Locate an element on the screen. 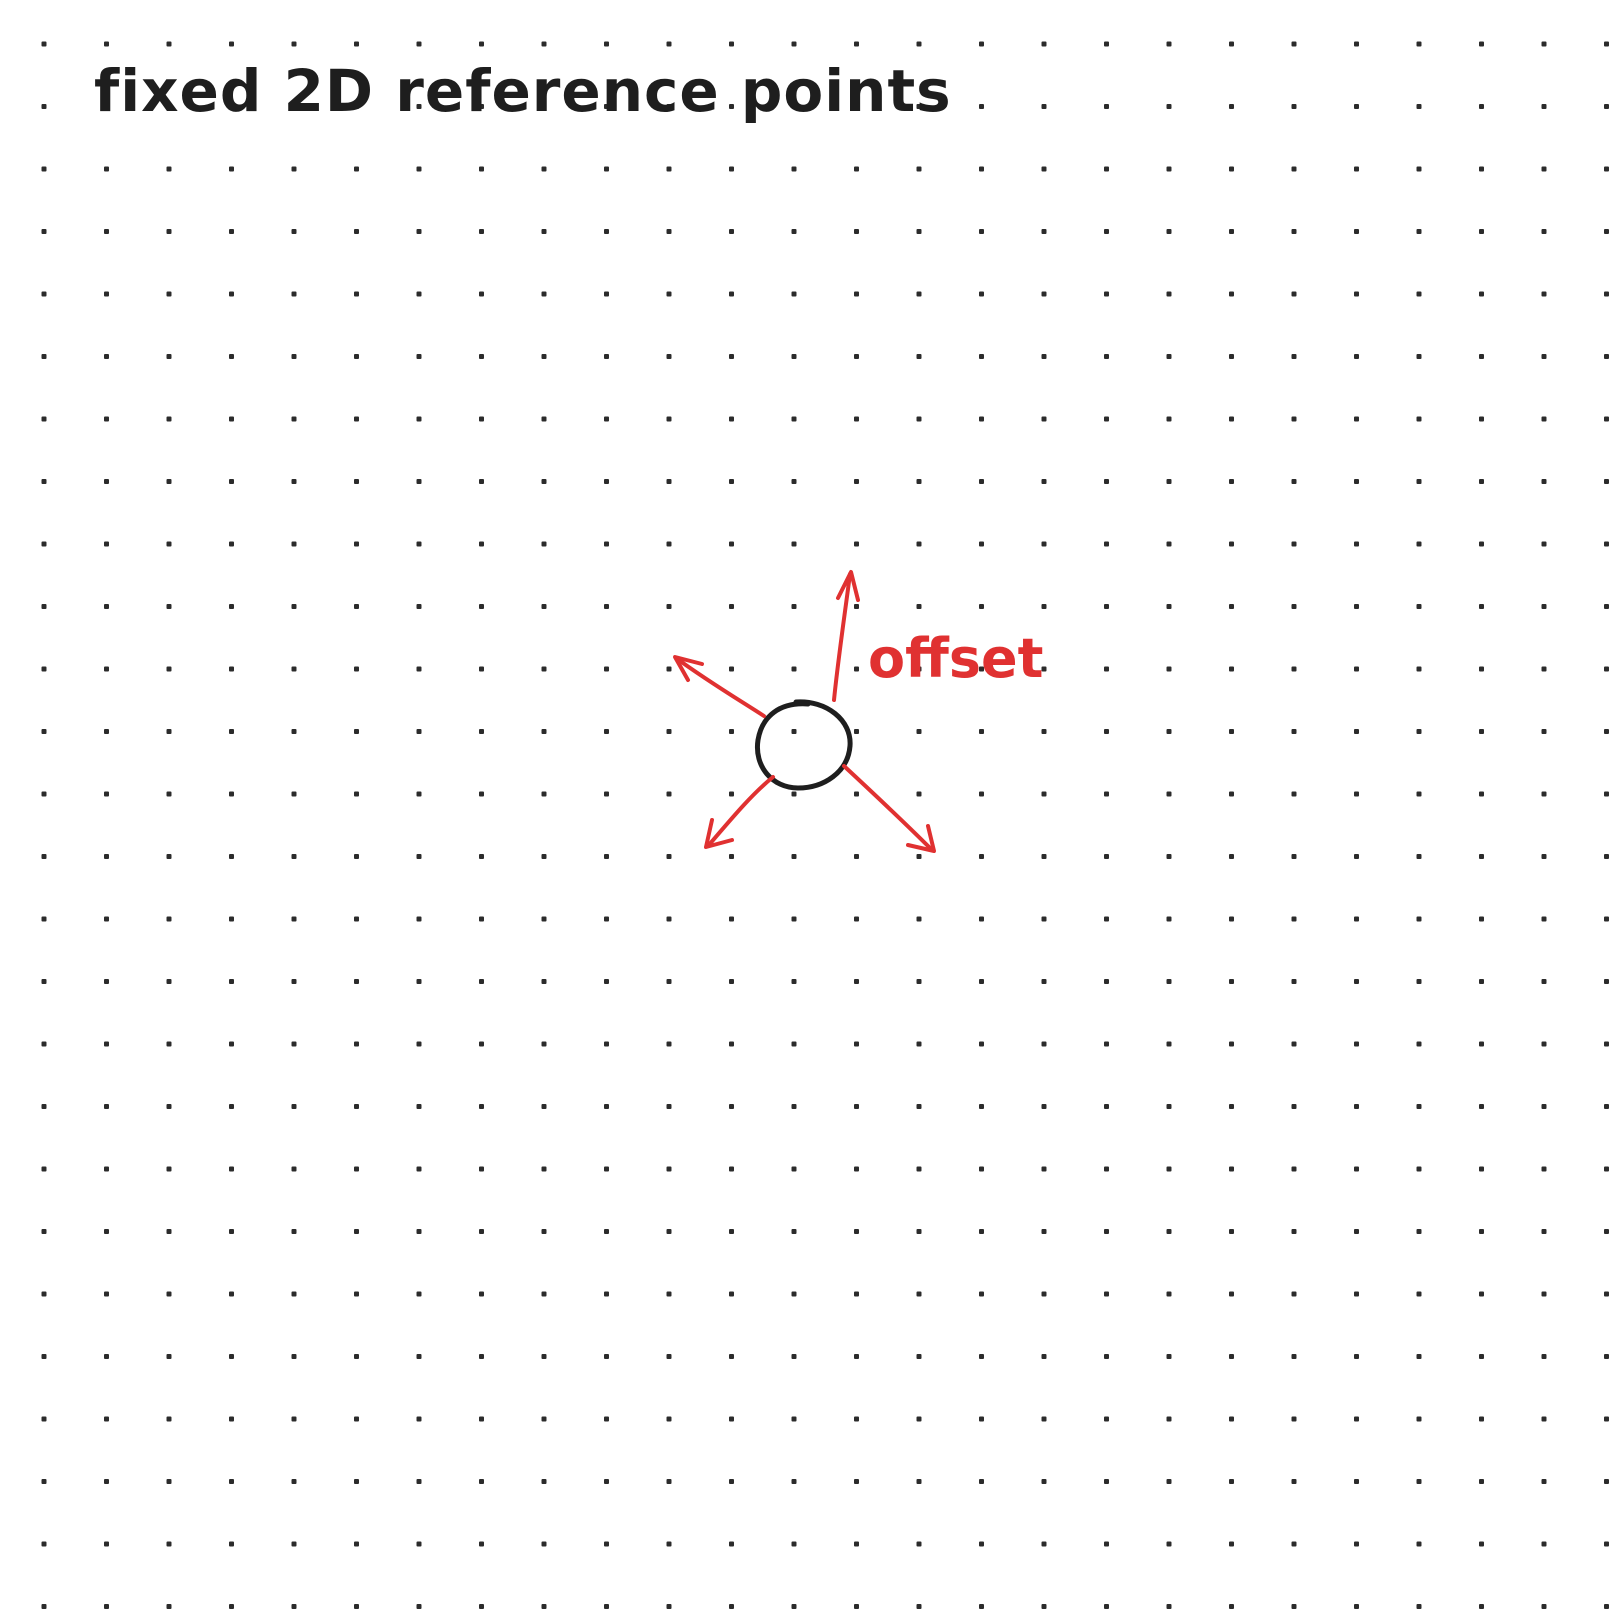 Image resolution: width=1613 pixels, height=1613 pixels. offset-arrow-lower-right is located at coordinates (889, 808).